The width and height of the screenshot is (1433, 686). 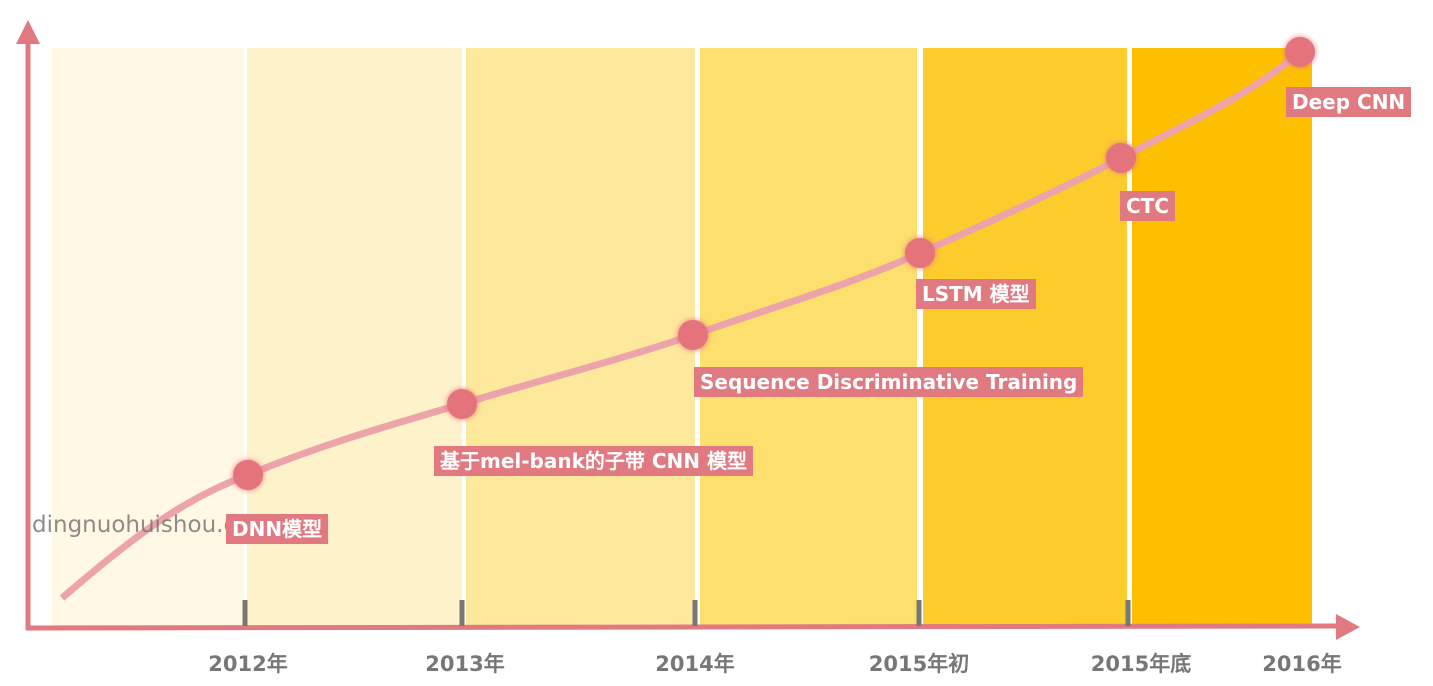 I want to click on horizontal-axis, so click(x=683, y=627).